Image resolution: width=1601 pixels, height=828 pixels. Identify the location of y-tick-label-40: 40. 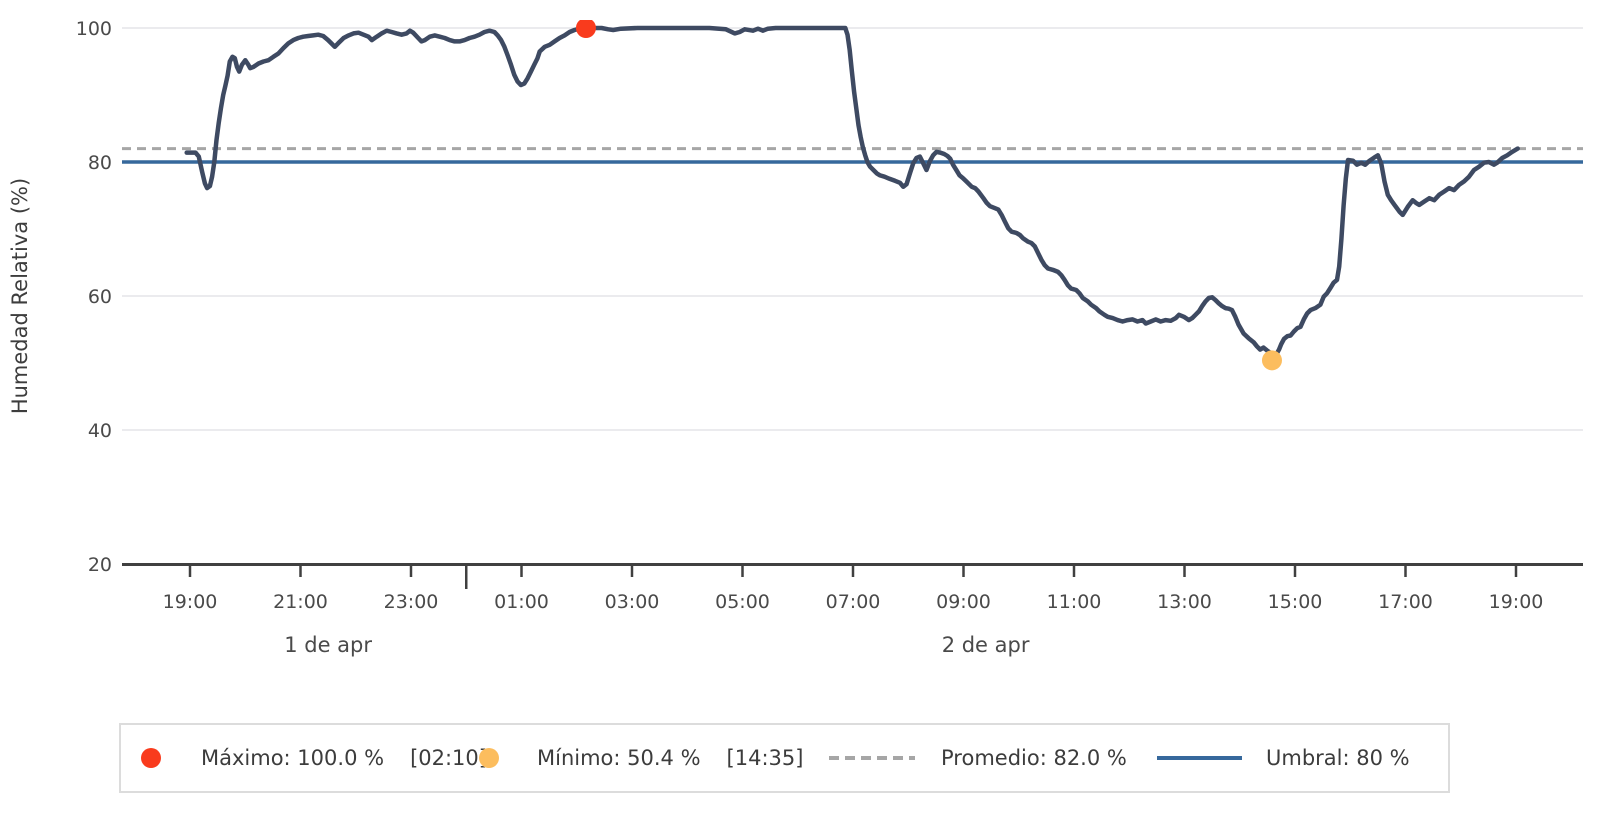
(100, 431).